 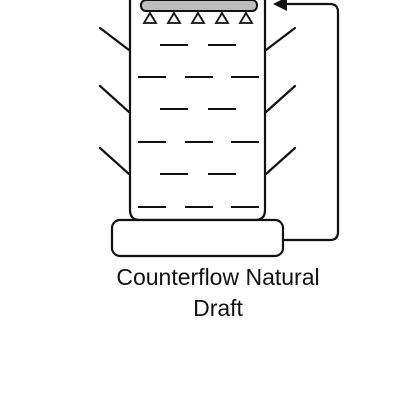 What do you see at coordinates (197, 238) in the screenshot?
I see `collection-basin` at bounding box center [197, 238].